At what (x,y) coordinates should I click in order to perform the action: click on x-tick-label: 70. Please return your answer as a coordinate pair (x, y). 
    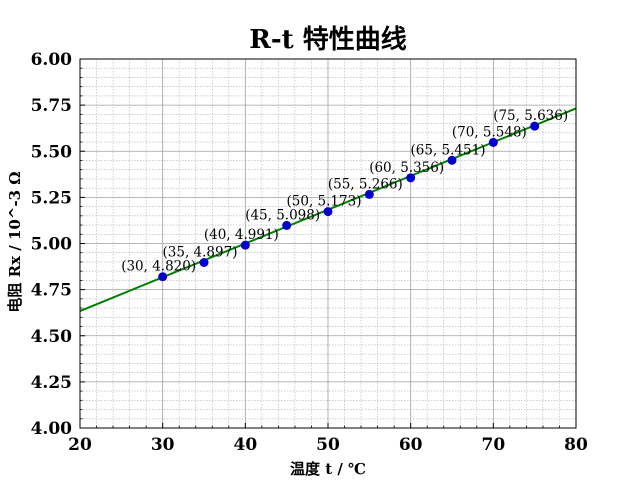
    Looking at the image, I should click on (493, 445).